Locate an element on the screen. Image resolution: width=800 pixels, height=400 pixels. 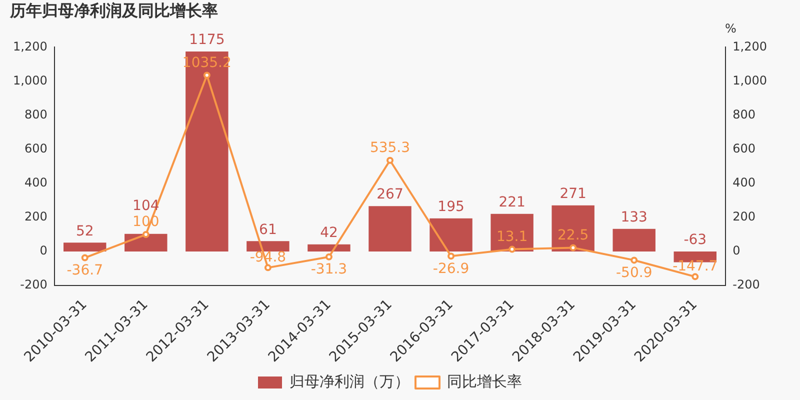
data-label: -50.9 is located at coordinates (634, 272).